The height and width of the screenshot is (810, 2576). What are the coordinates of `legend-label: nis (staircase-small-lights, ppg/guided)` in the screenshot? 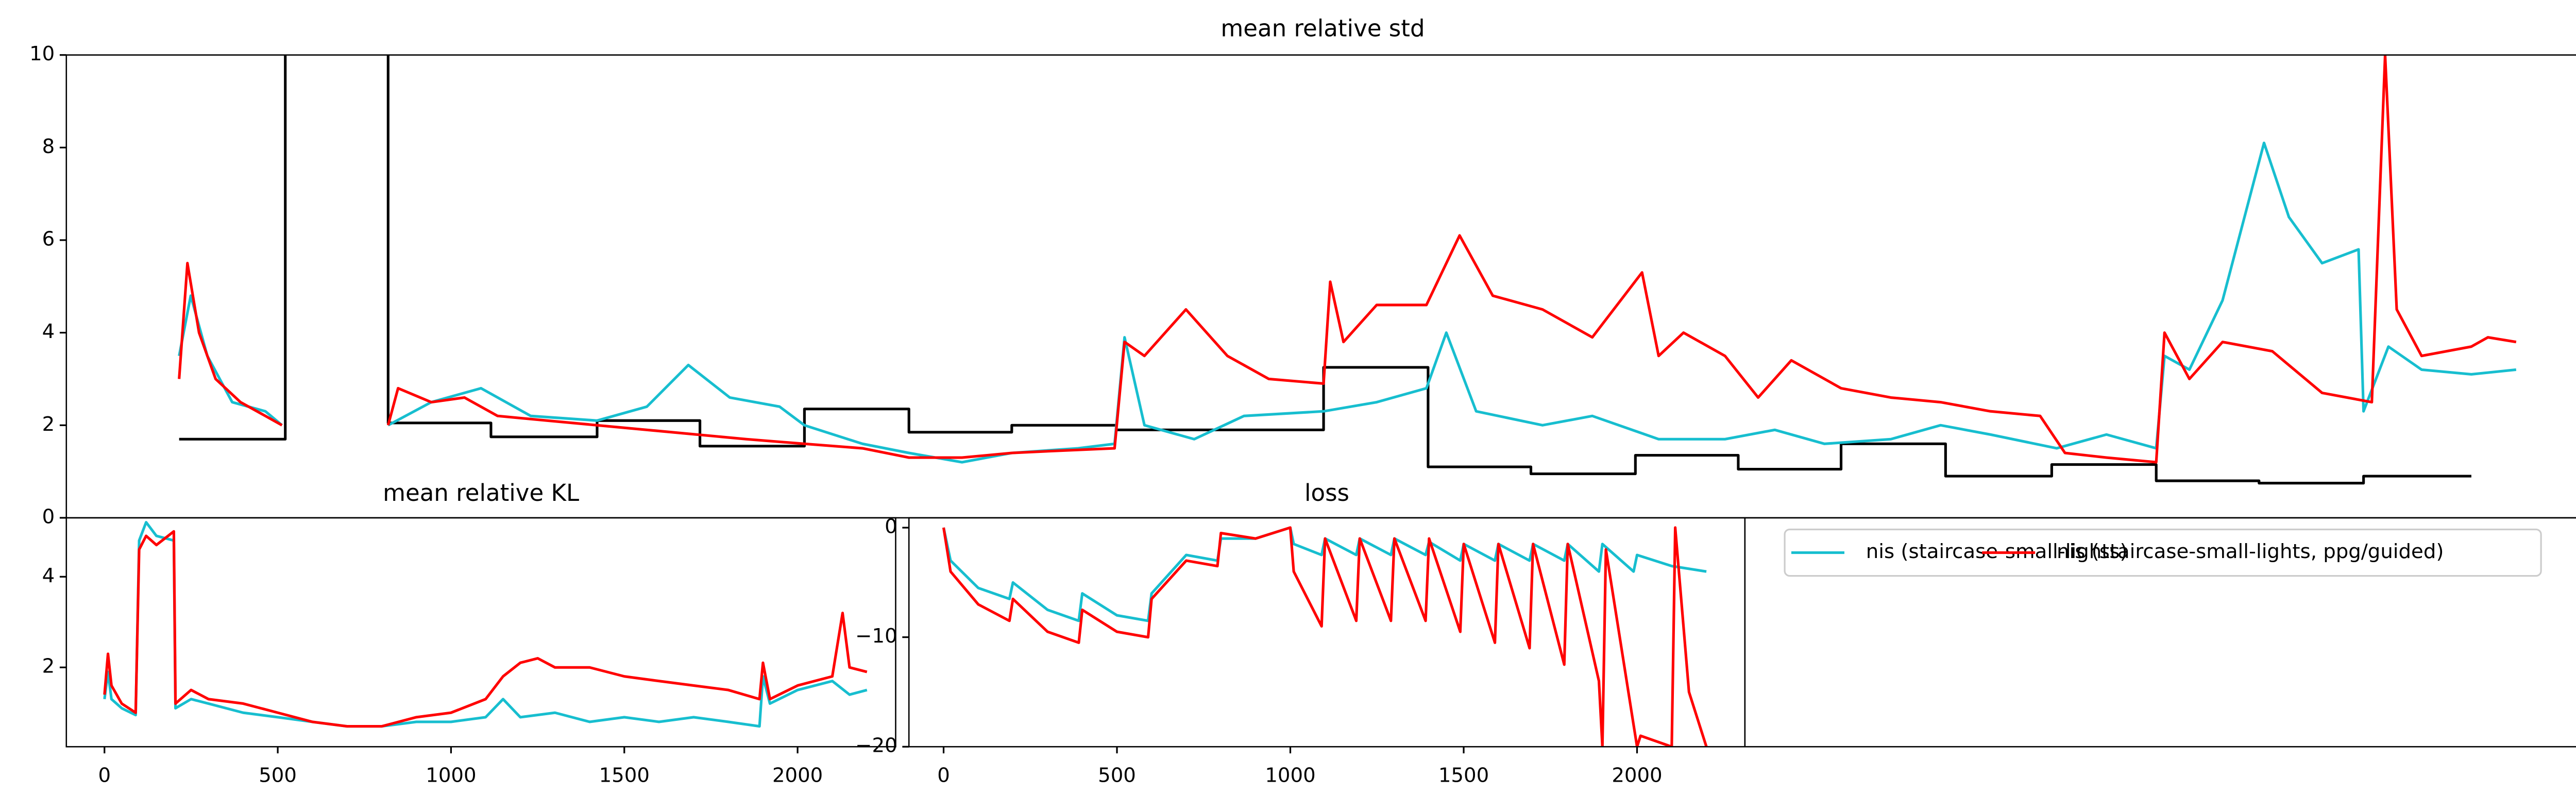 It's located at (2250, 551).